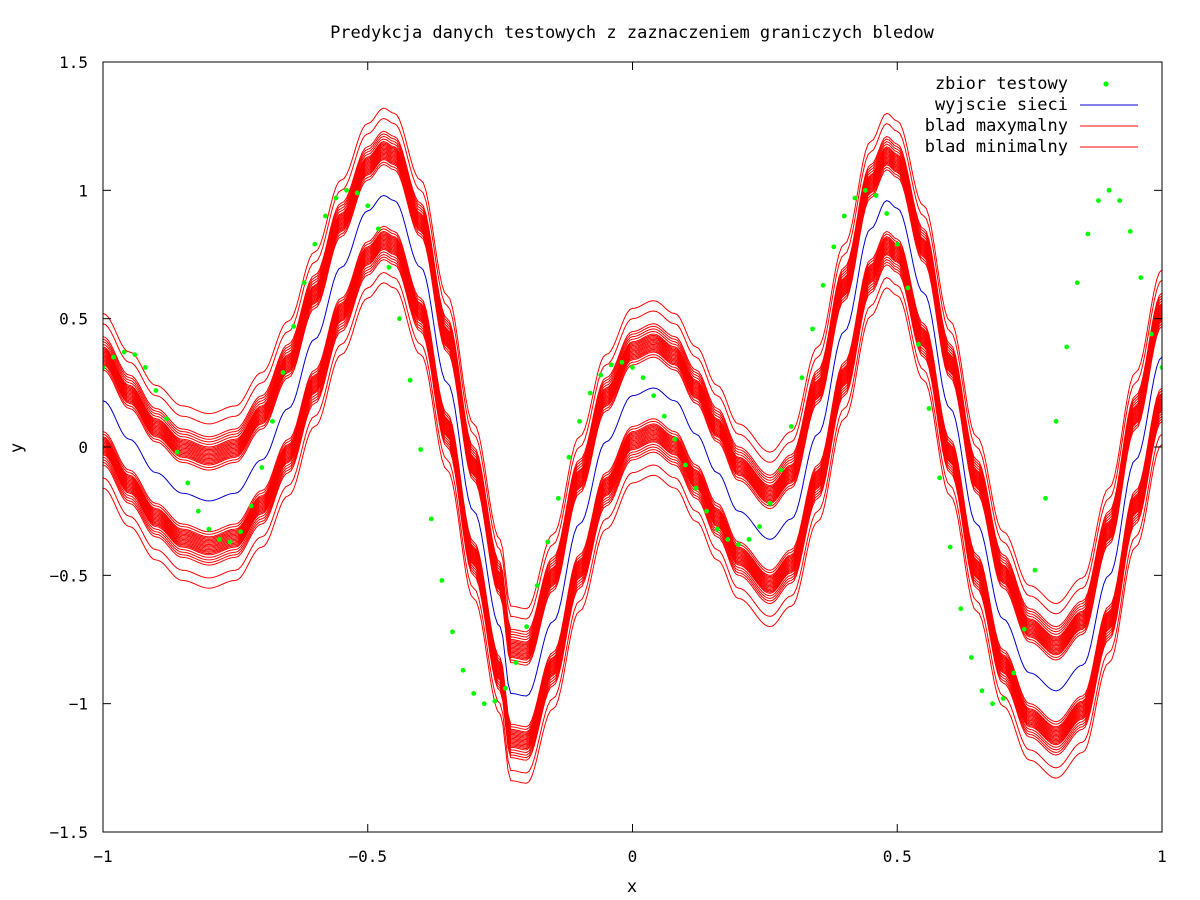 Image resolution: width=1200 pixels, height=900 pixels. I want to click on x-tick-label: 0.5, so click(897, 856).